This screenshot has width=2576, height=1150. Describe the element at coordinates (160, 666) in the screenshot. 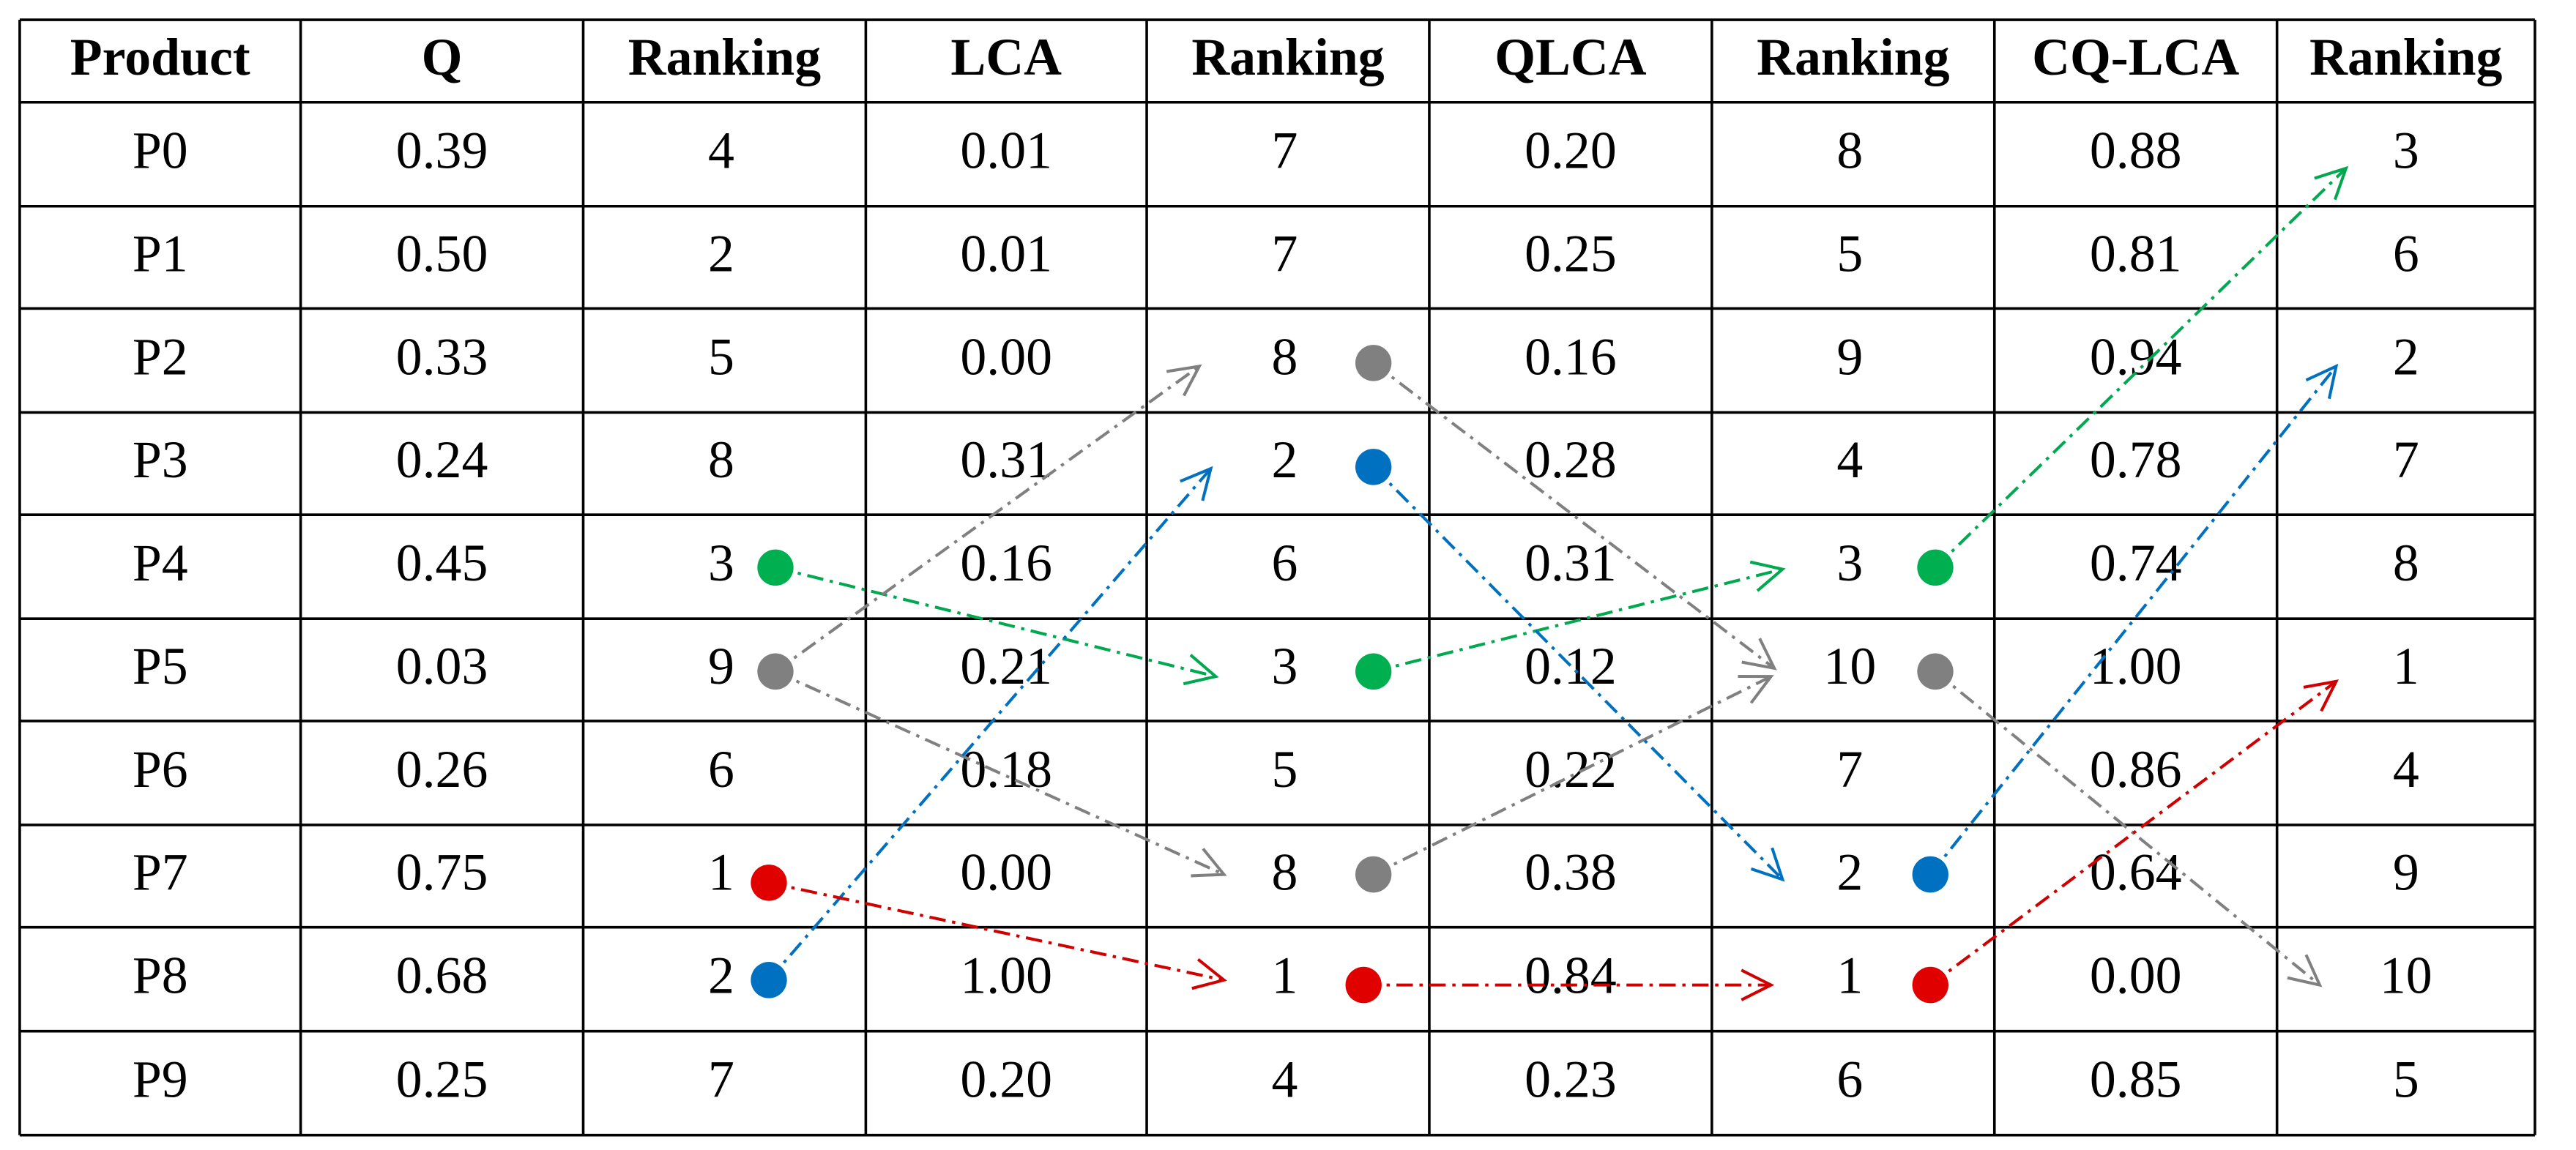

I see `table-cell: P5` at that location.